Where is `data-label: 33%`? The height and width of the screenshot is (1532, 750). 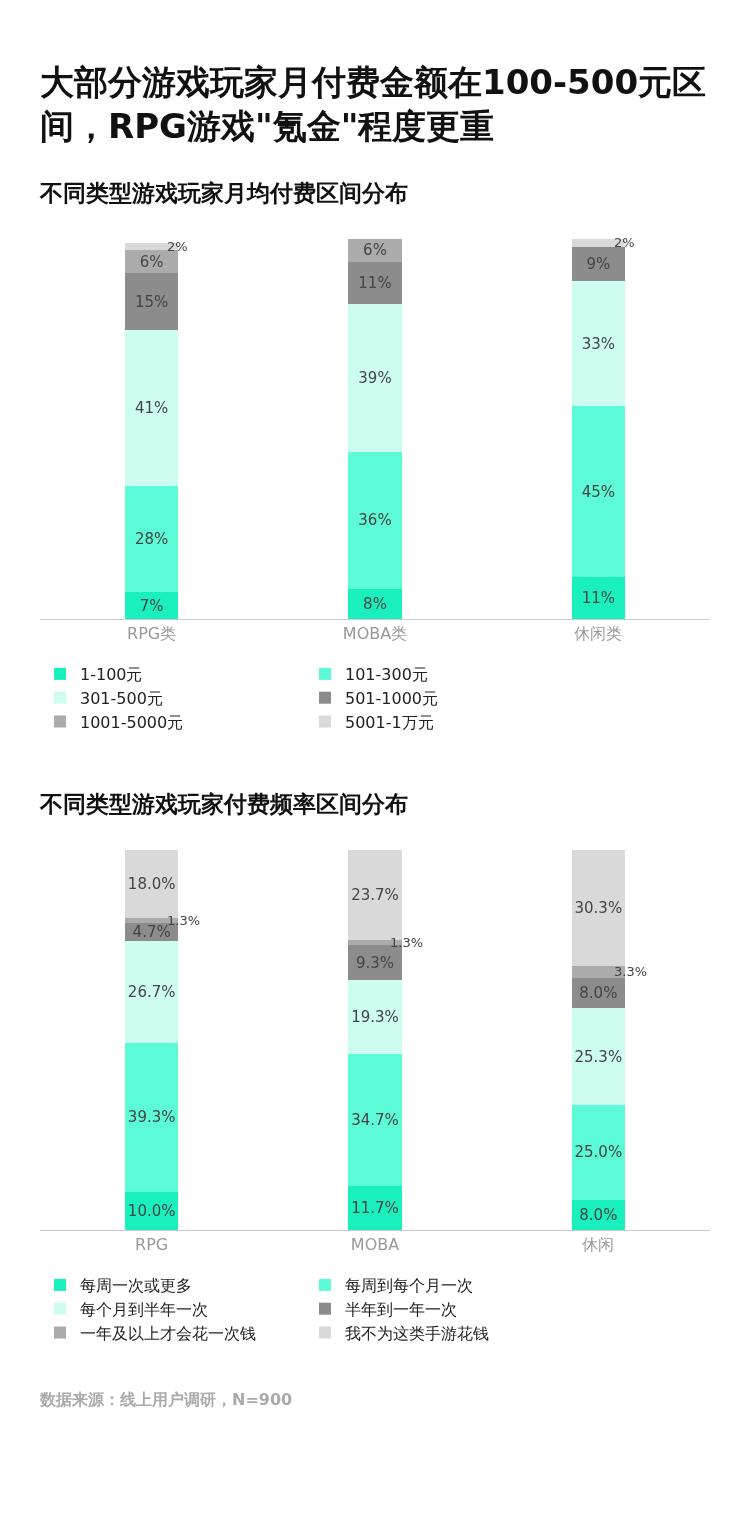
data-label: 33% is located at coordinates (598, 343).